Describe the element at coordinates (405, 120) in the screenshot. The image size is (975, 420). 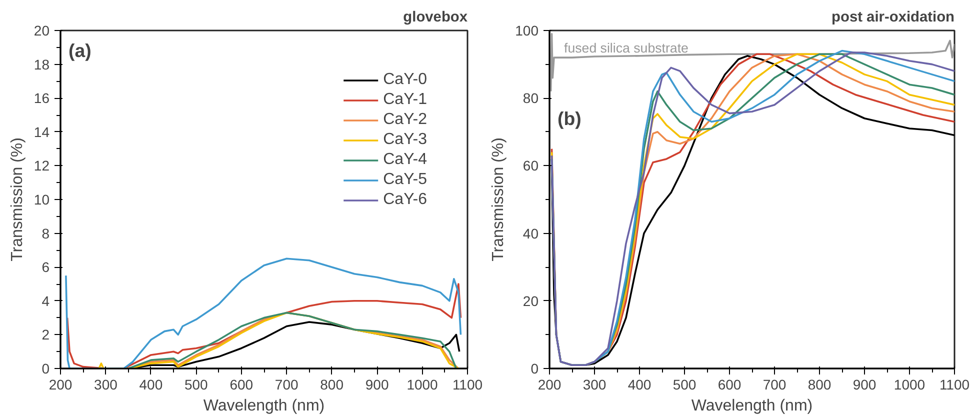
I see `legend-label: CaY-2` at that location.